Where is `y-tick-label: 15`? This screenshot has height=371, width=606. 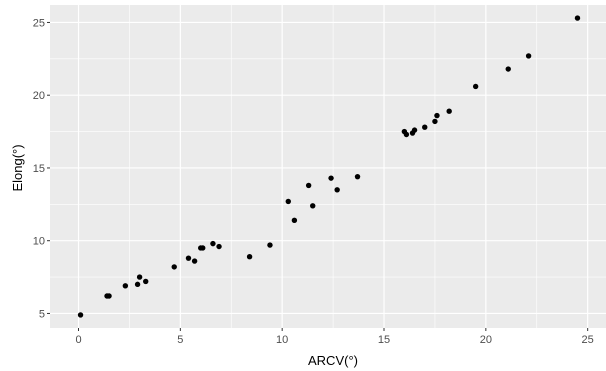 y-tick-label: 15 is located at coordinates (39, 169).